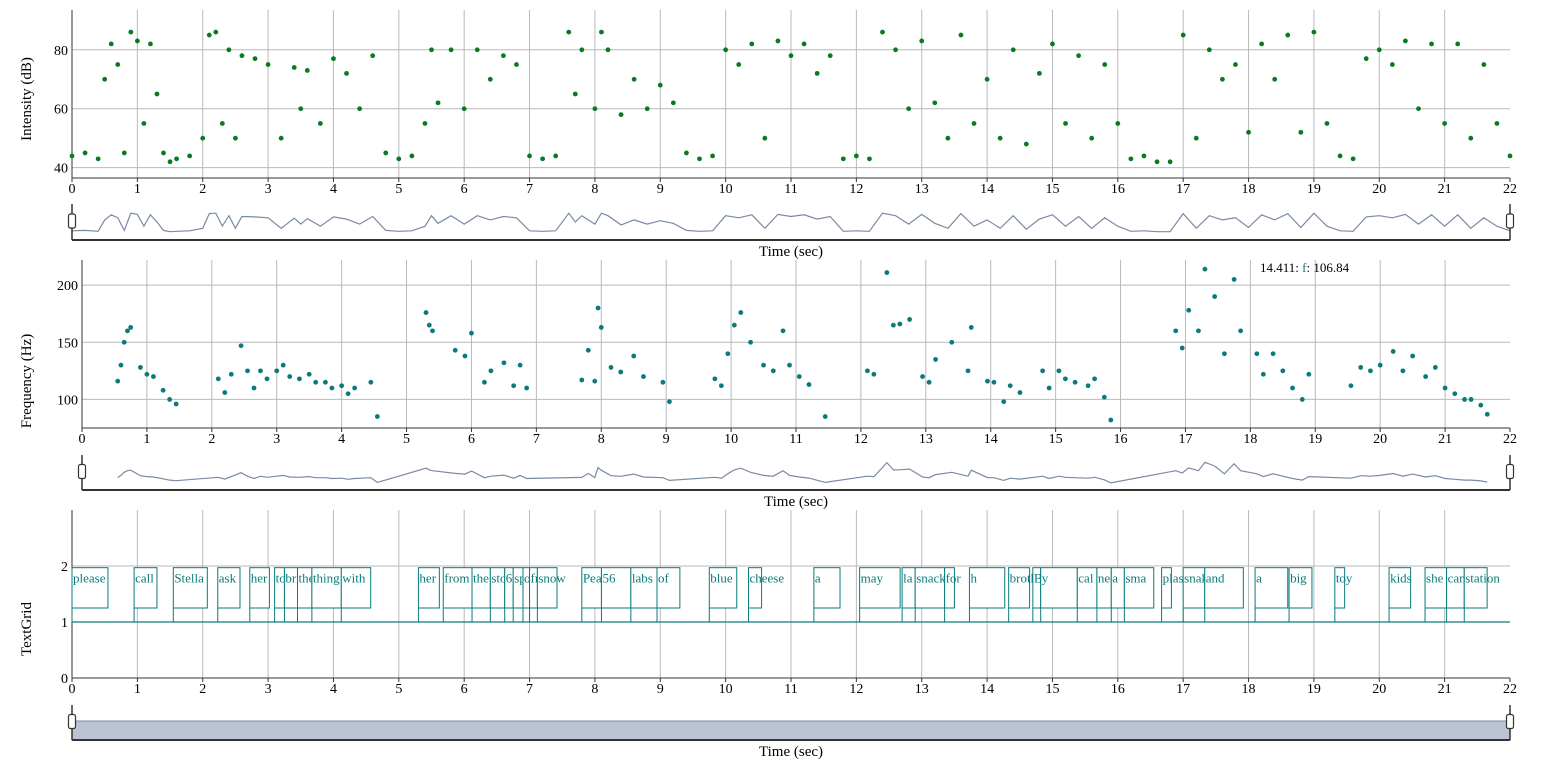 The height and width of the screenshot is (762, 1555). What do you see at coordinates (1300, 594) in the screenshot?
I see `interval-label: big` at bounding box center [1300, 594].